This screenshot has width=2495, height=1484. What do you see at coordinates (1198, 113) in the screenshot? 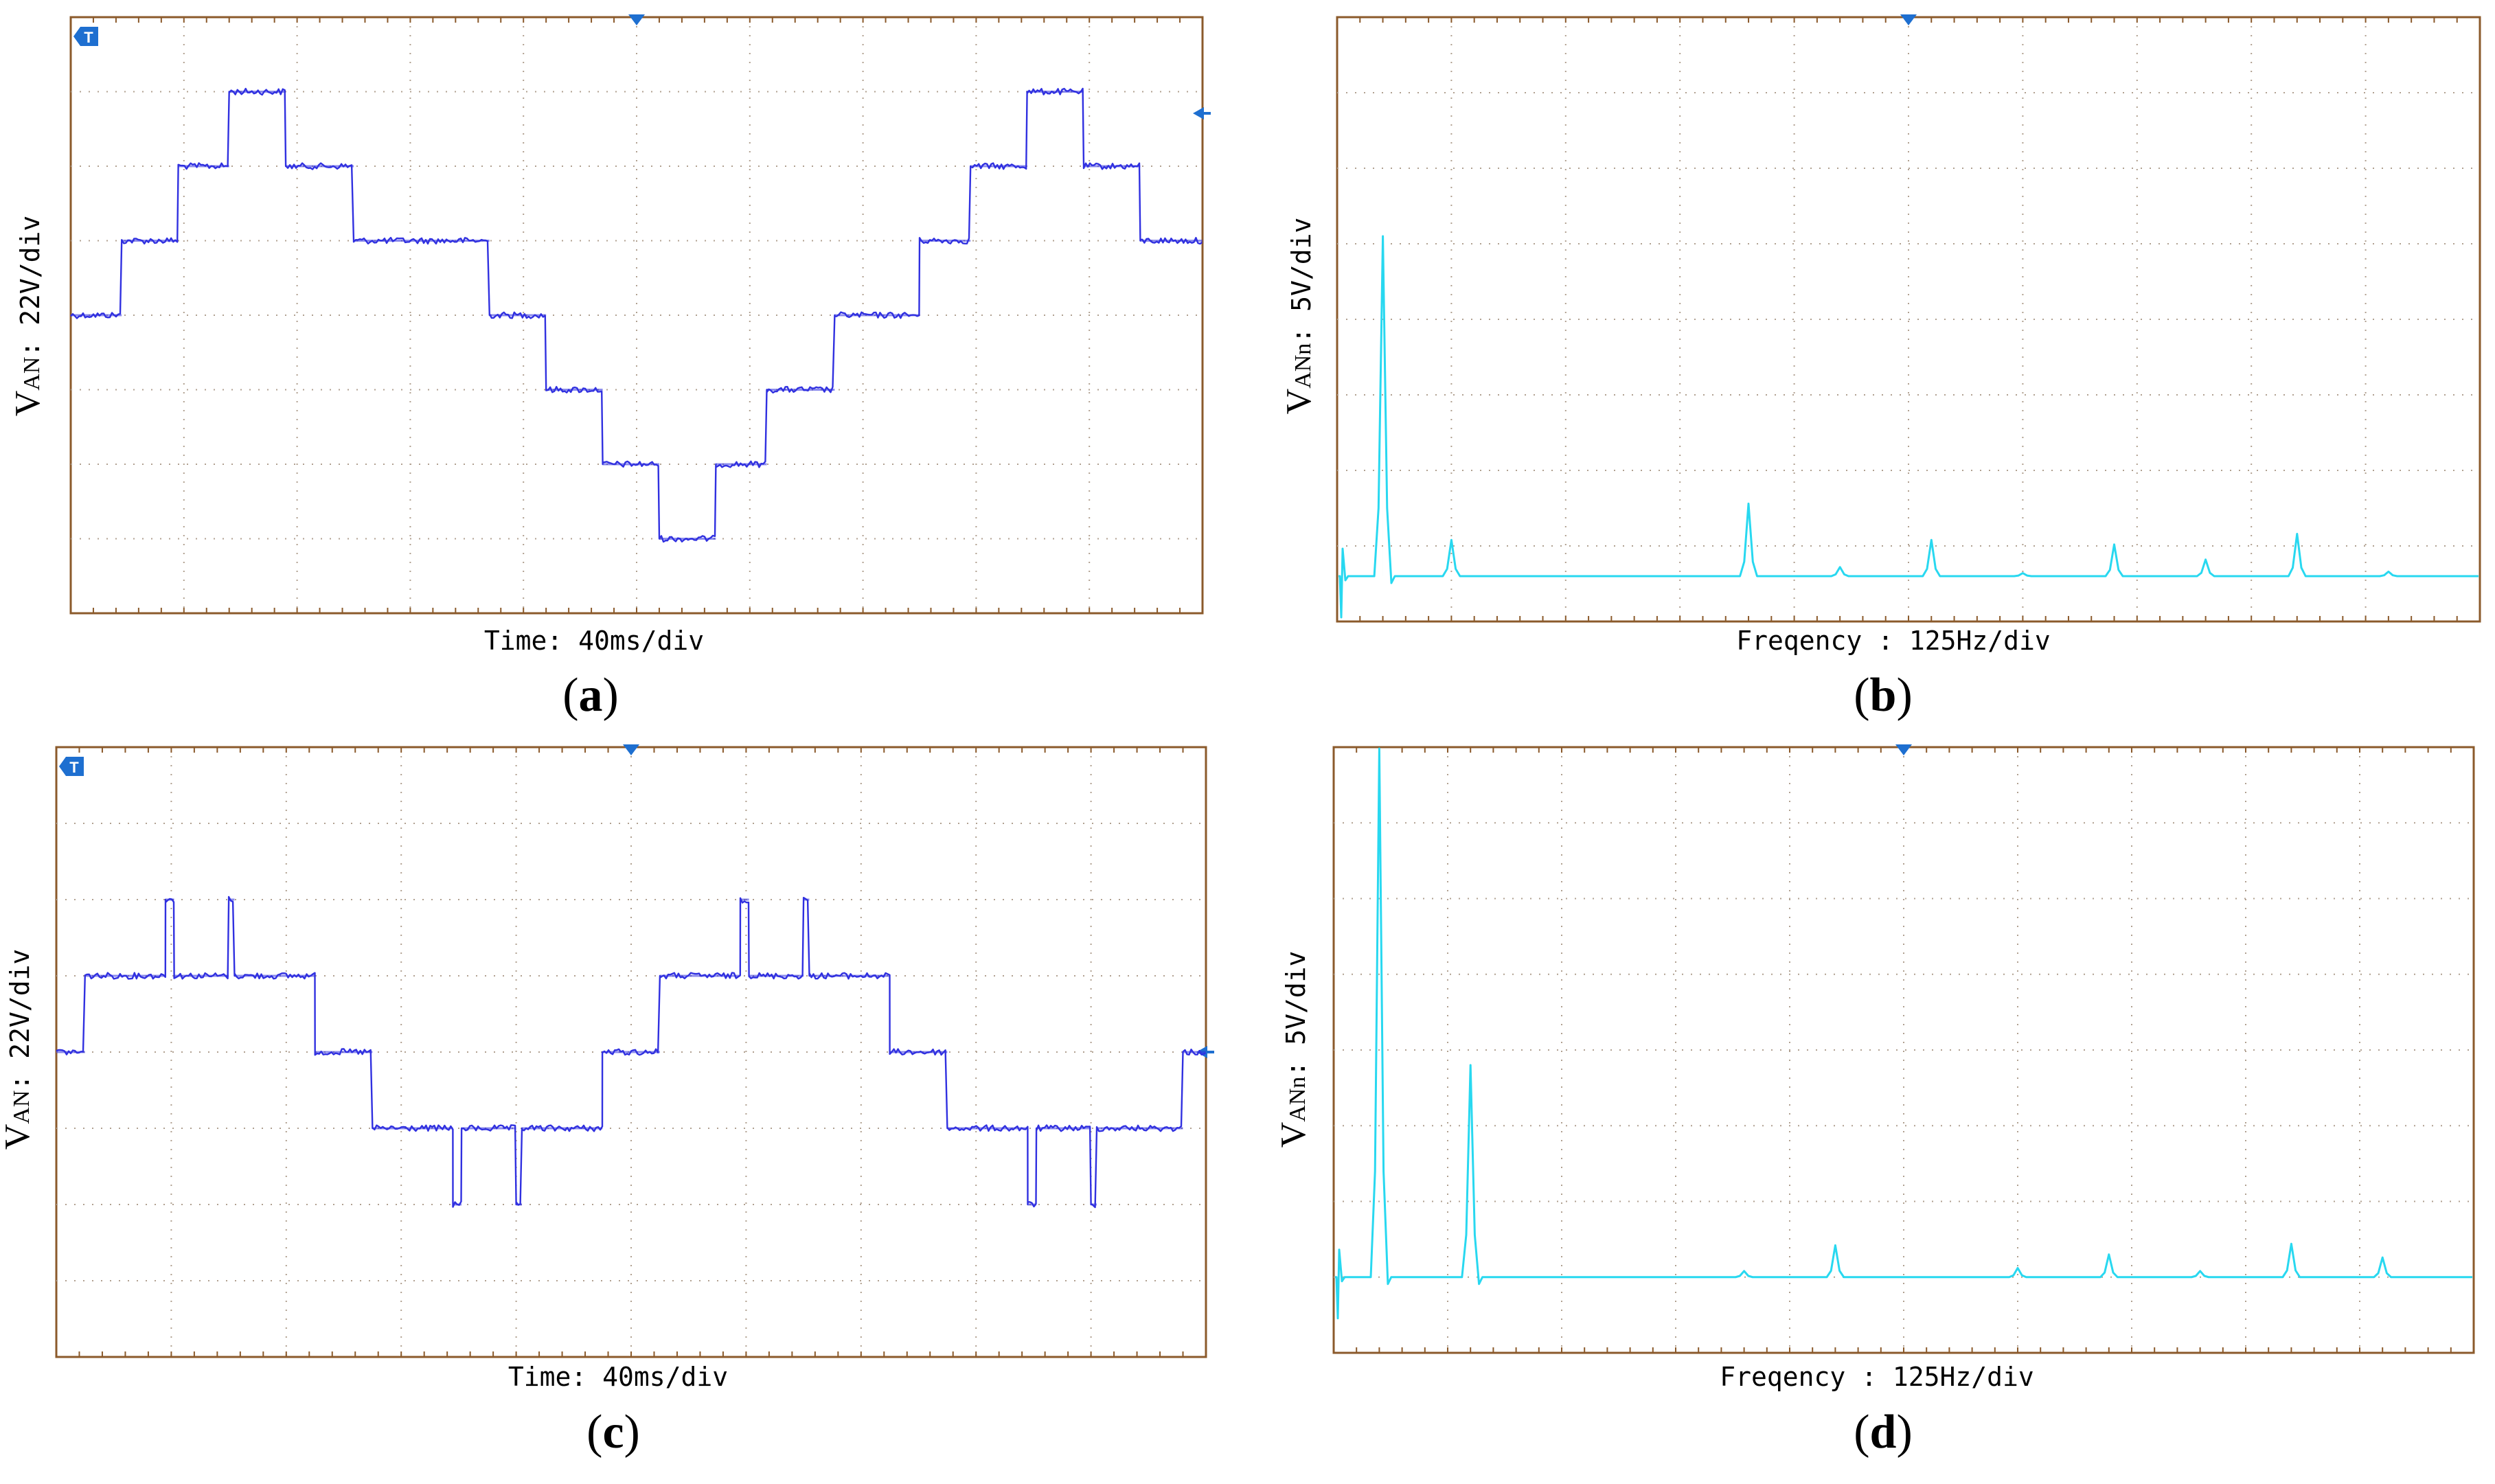
I see `level-marker-icon` at bounding box center [1198, 113].